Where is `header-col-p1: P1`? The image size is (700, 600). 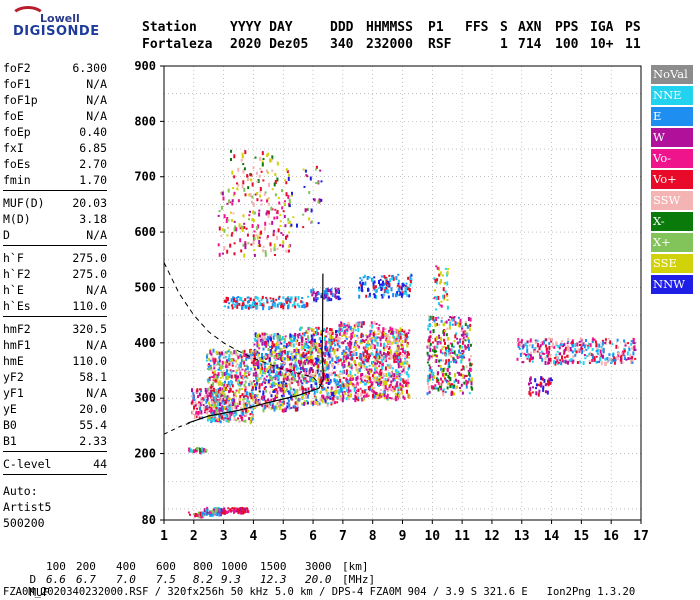 header-col-p1: P1 is located at coordinates (436, 27).